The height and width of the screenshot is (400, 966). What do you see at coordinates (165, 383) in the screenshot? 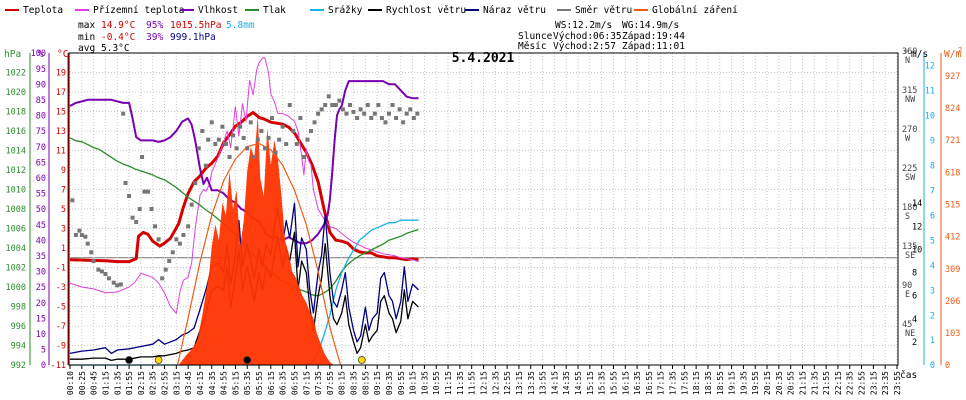
I see `x-tick-label: 02:55` at bounding box center [165, 383].